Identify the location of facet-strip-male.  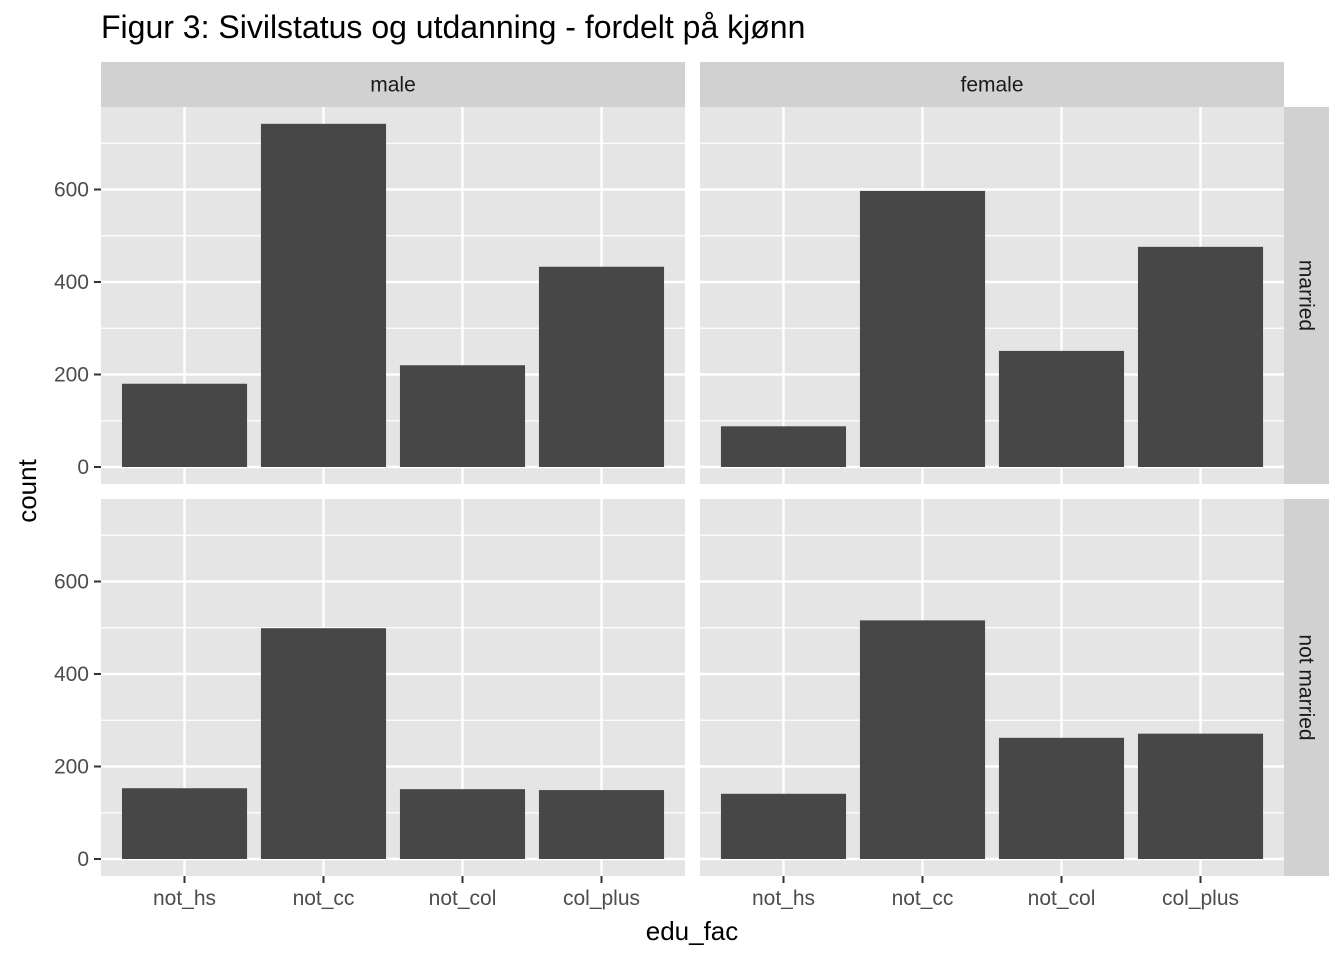
(393, 84).